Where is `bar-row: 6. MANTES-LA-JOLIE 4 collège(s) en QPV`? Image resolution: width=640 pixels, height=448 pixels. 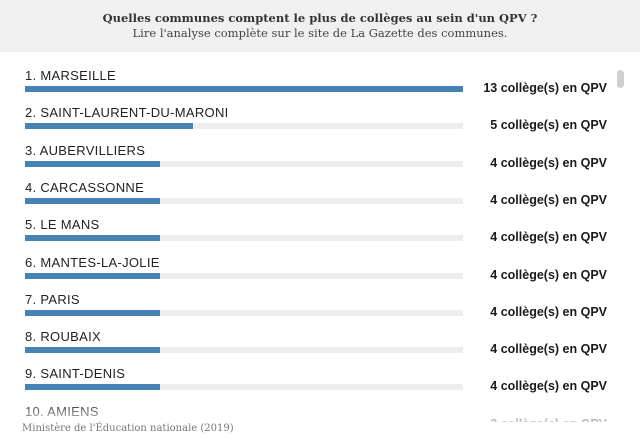
bar-row: 6. MANTES-LA-JOLIE 4 collège(s) en QPV is located at coordinates (308, 260).